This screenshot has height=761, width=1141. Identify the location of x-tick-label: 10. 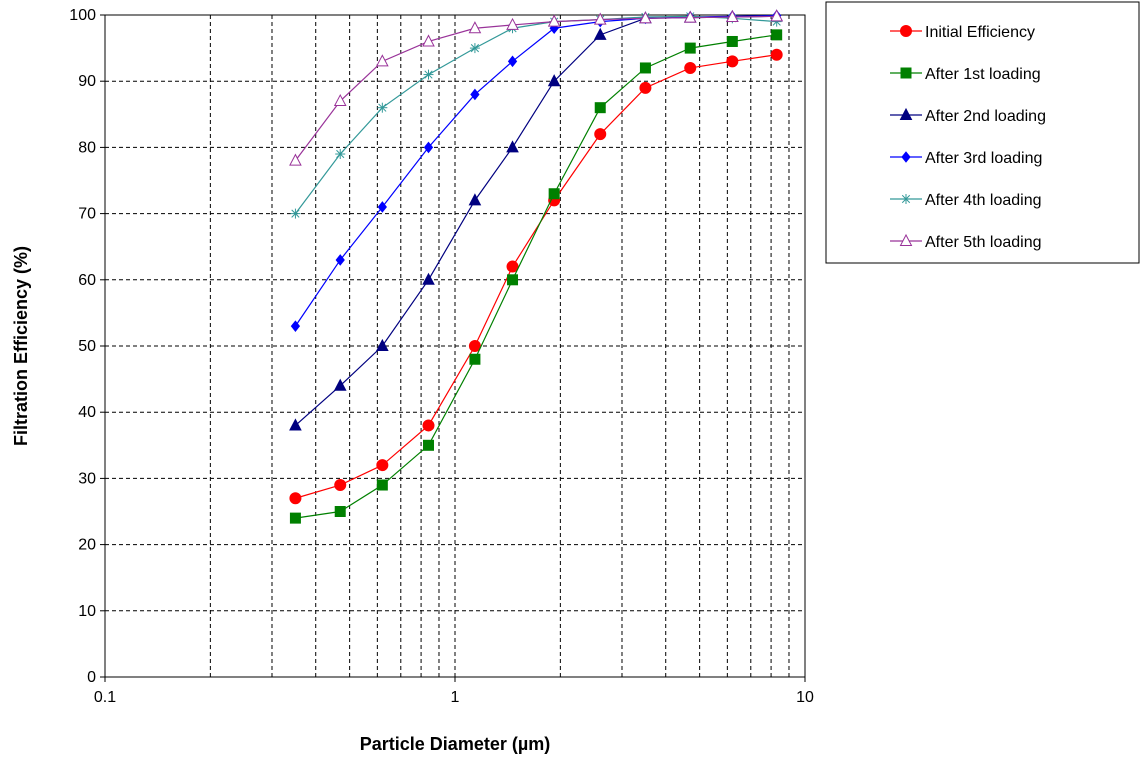
(805, 697).